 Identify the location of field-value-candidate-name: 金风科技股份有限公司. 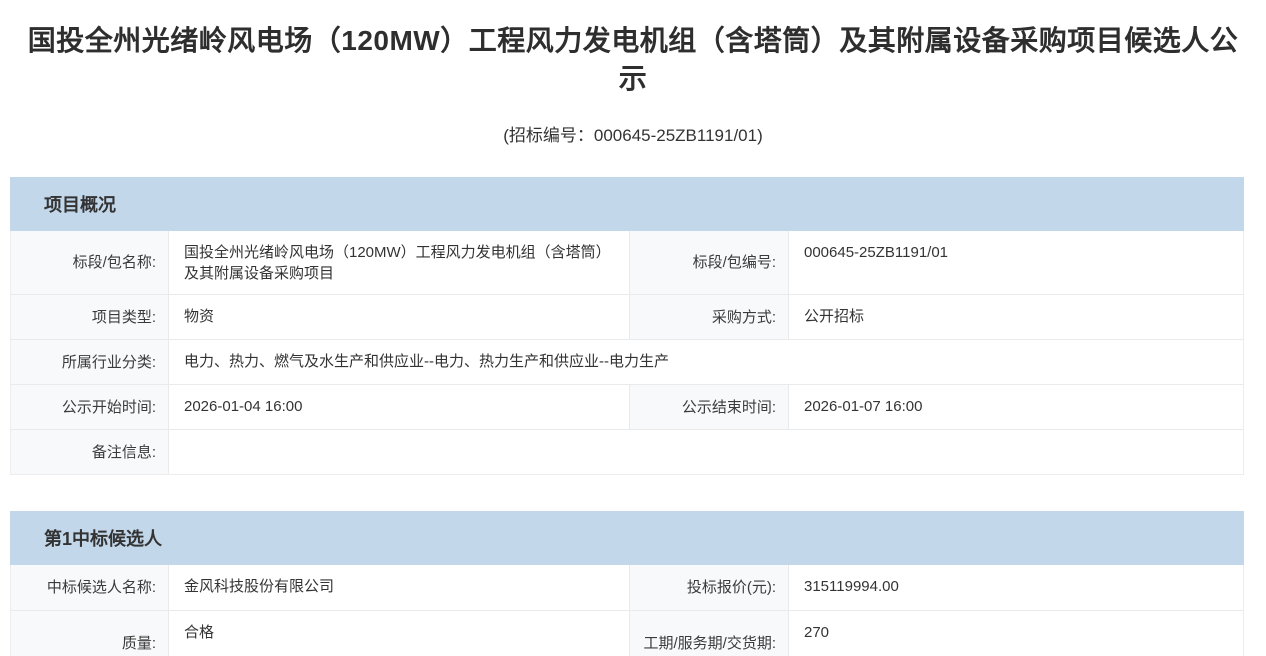
(399, 587).